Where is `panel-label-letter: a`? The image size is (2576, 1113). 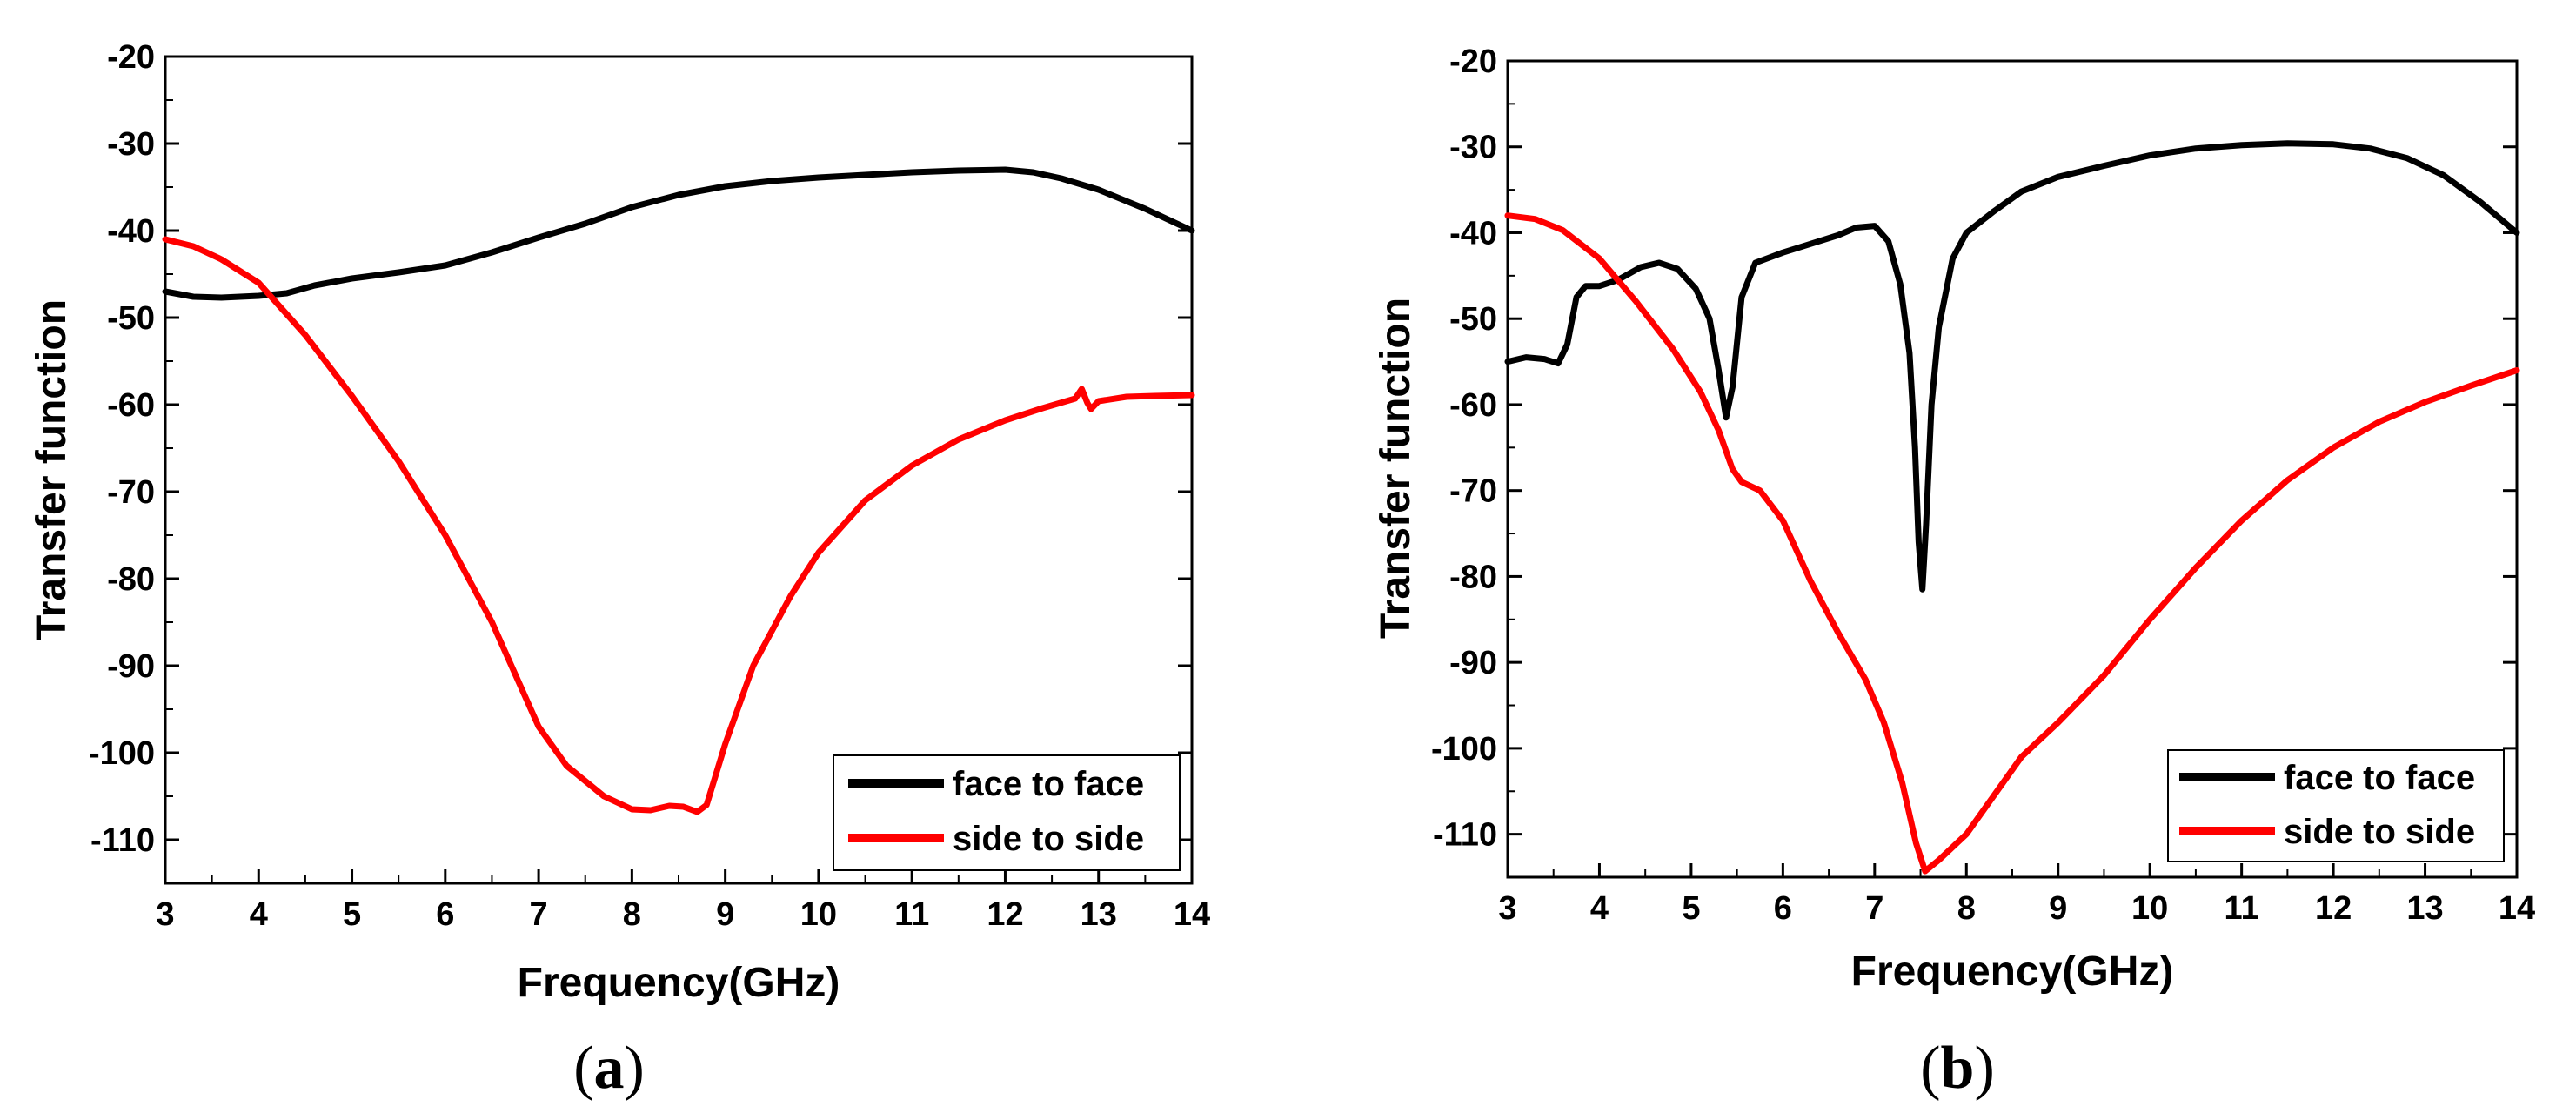
panel-label-letter: a is located at coordinates (609, 1068).